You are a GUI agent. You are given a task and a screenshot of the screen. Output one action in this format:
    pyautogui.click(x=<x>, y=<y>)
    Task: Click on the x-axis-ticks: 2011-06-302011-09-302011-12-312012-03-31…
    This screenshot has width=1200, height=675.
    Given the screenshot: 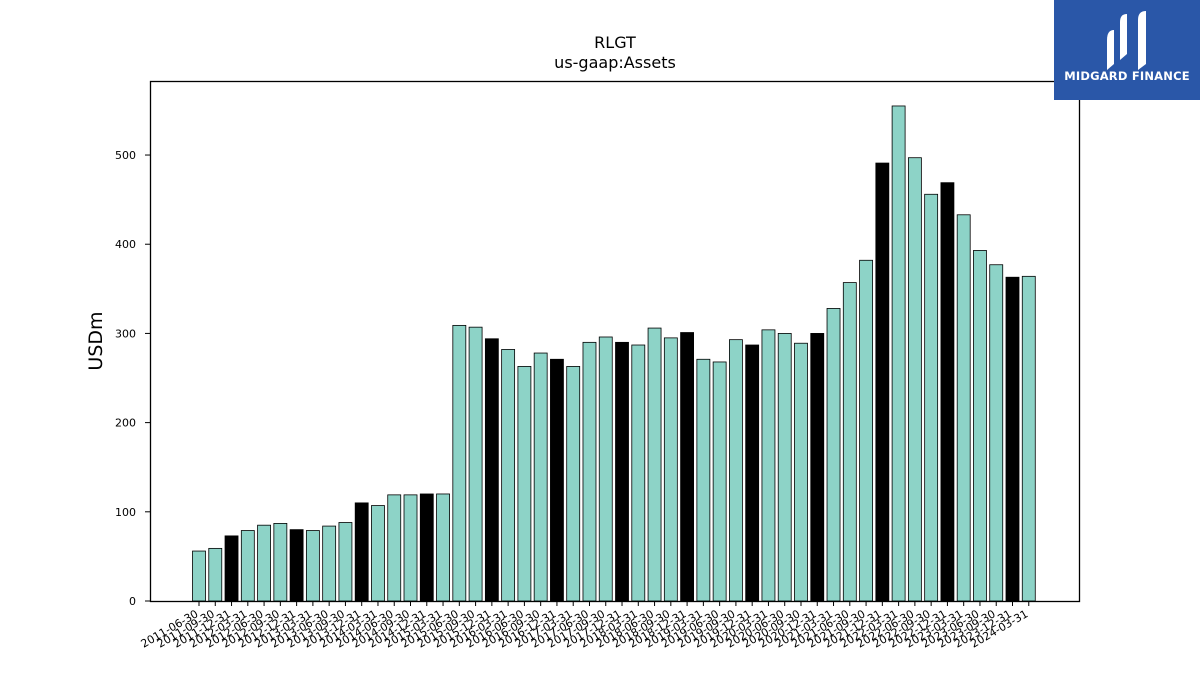 What is the action you would take?
    pyautogui.click(x=584, y=626)
    